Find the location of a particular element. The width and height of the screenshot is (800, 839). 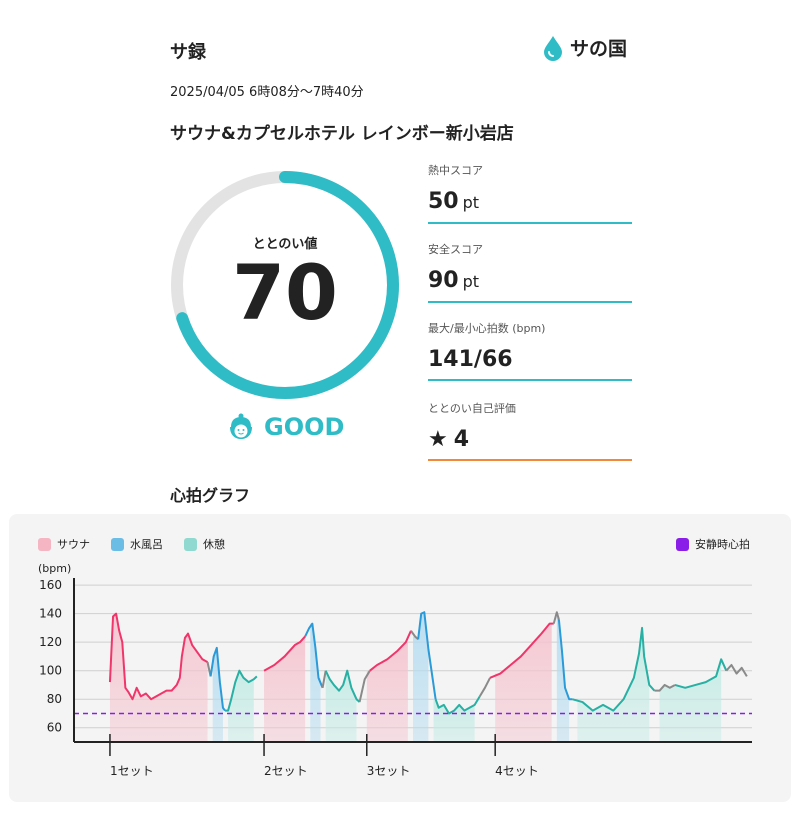

brand-logo-text: サの国 is located at coordinates (599, 49).